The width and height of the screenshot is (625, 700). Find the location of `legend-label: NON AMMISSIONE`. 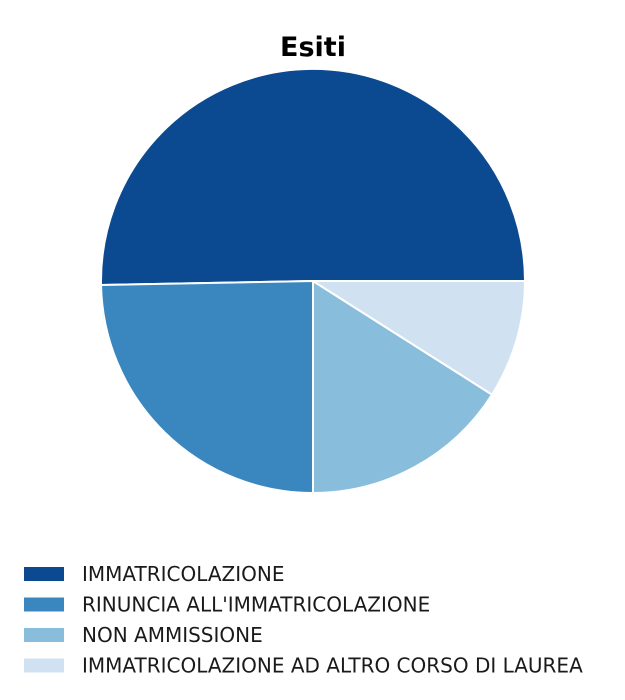

legend-label: NON AMMISSIONE is located at coordinates (172, 635).